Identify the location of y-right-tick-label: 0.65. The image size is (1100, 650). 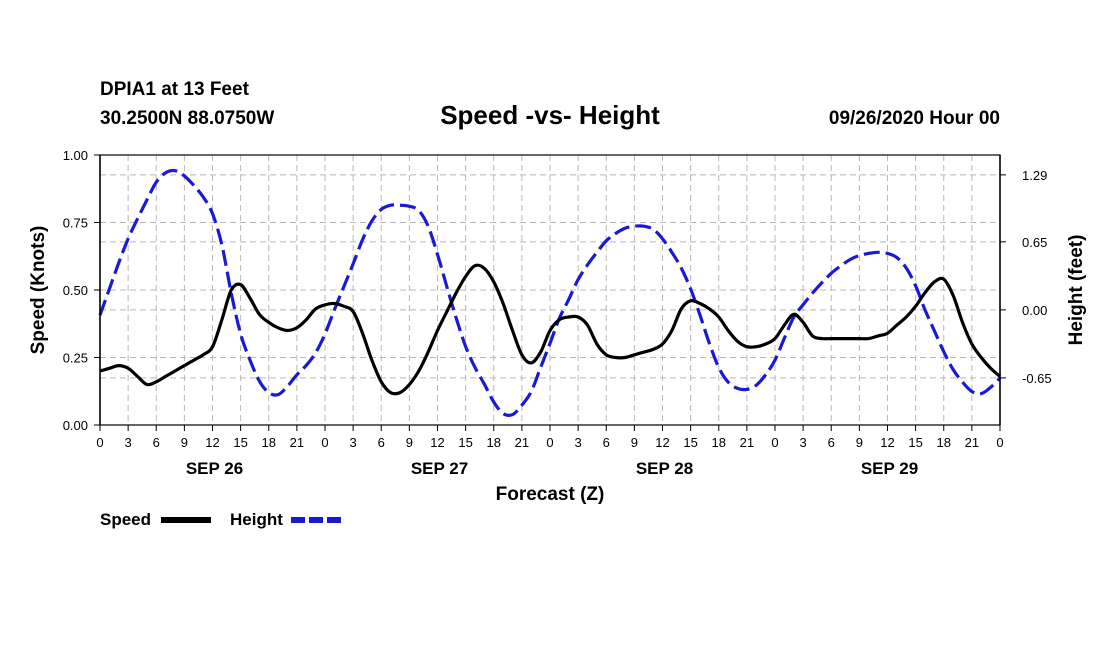
(1034, 242).